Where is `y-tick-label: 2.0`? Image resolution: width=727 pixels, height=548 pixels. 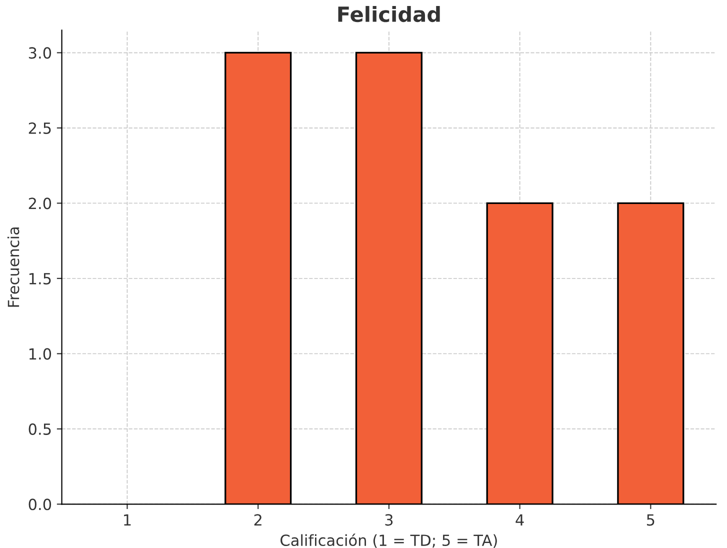
y-tick-label: 2.0 is located at coordinates (40, 204).